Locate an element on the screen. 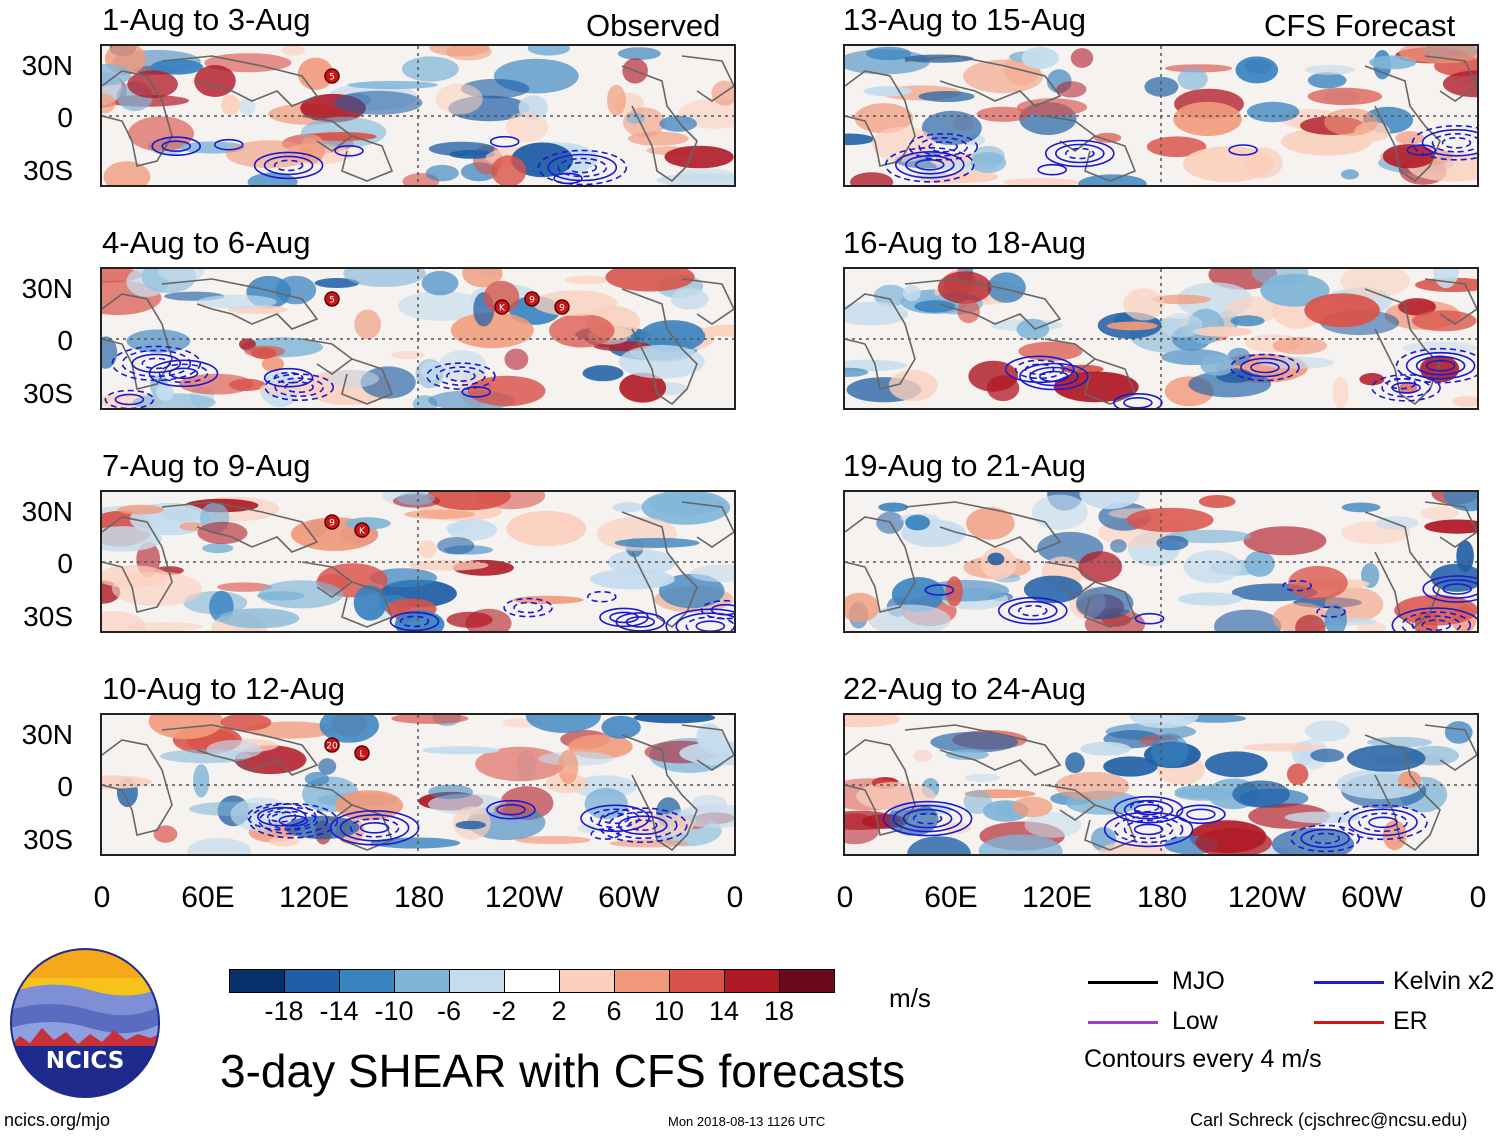  panel-title: 7-Aug to 9-Aug is located at coordinates (206, 465).